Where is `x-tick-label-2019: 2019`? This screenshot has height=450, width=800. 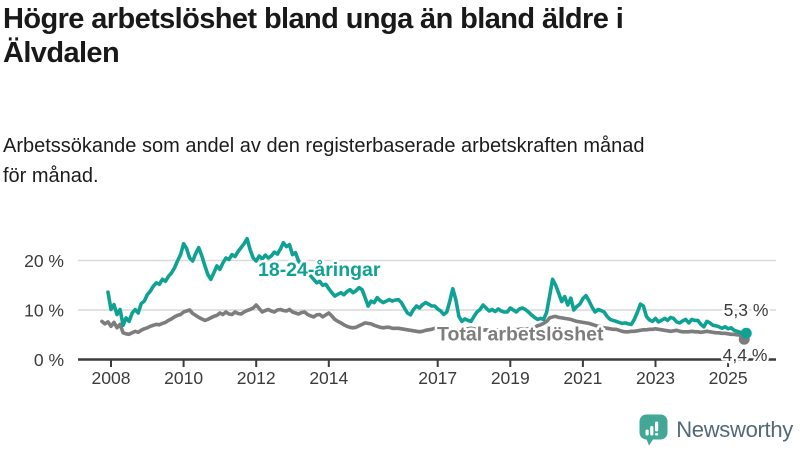
x-tick-label-2019: 2019 is located at coordinates (510, 378).